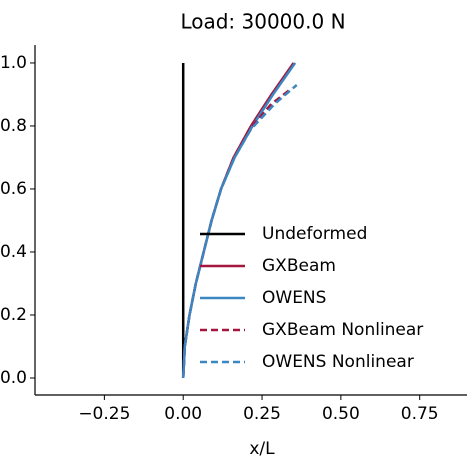  What do you see at coordinates (13, 378) in the screenshot?
I see `y-tick-label: 0.0` at bounding box center [13, 378].